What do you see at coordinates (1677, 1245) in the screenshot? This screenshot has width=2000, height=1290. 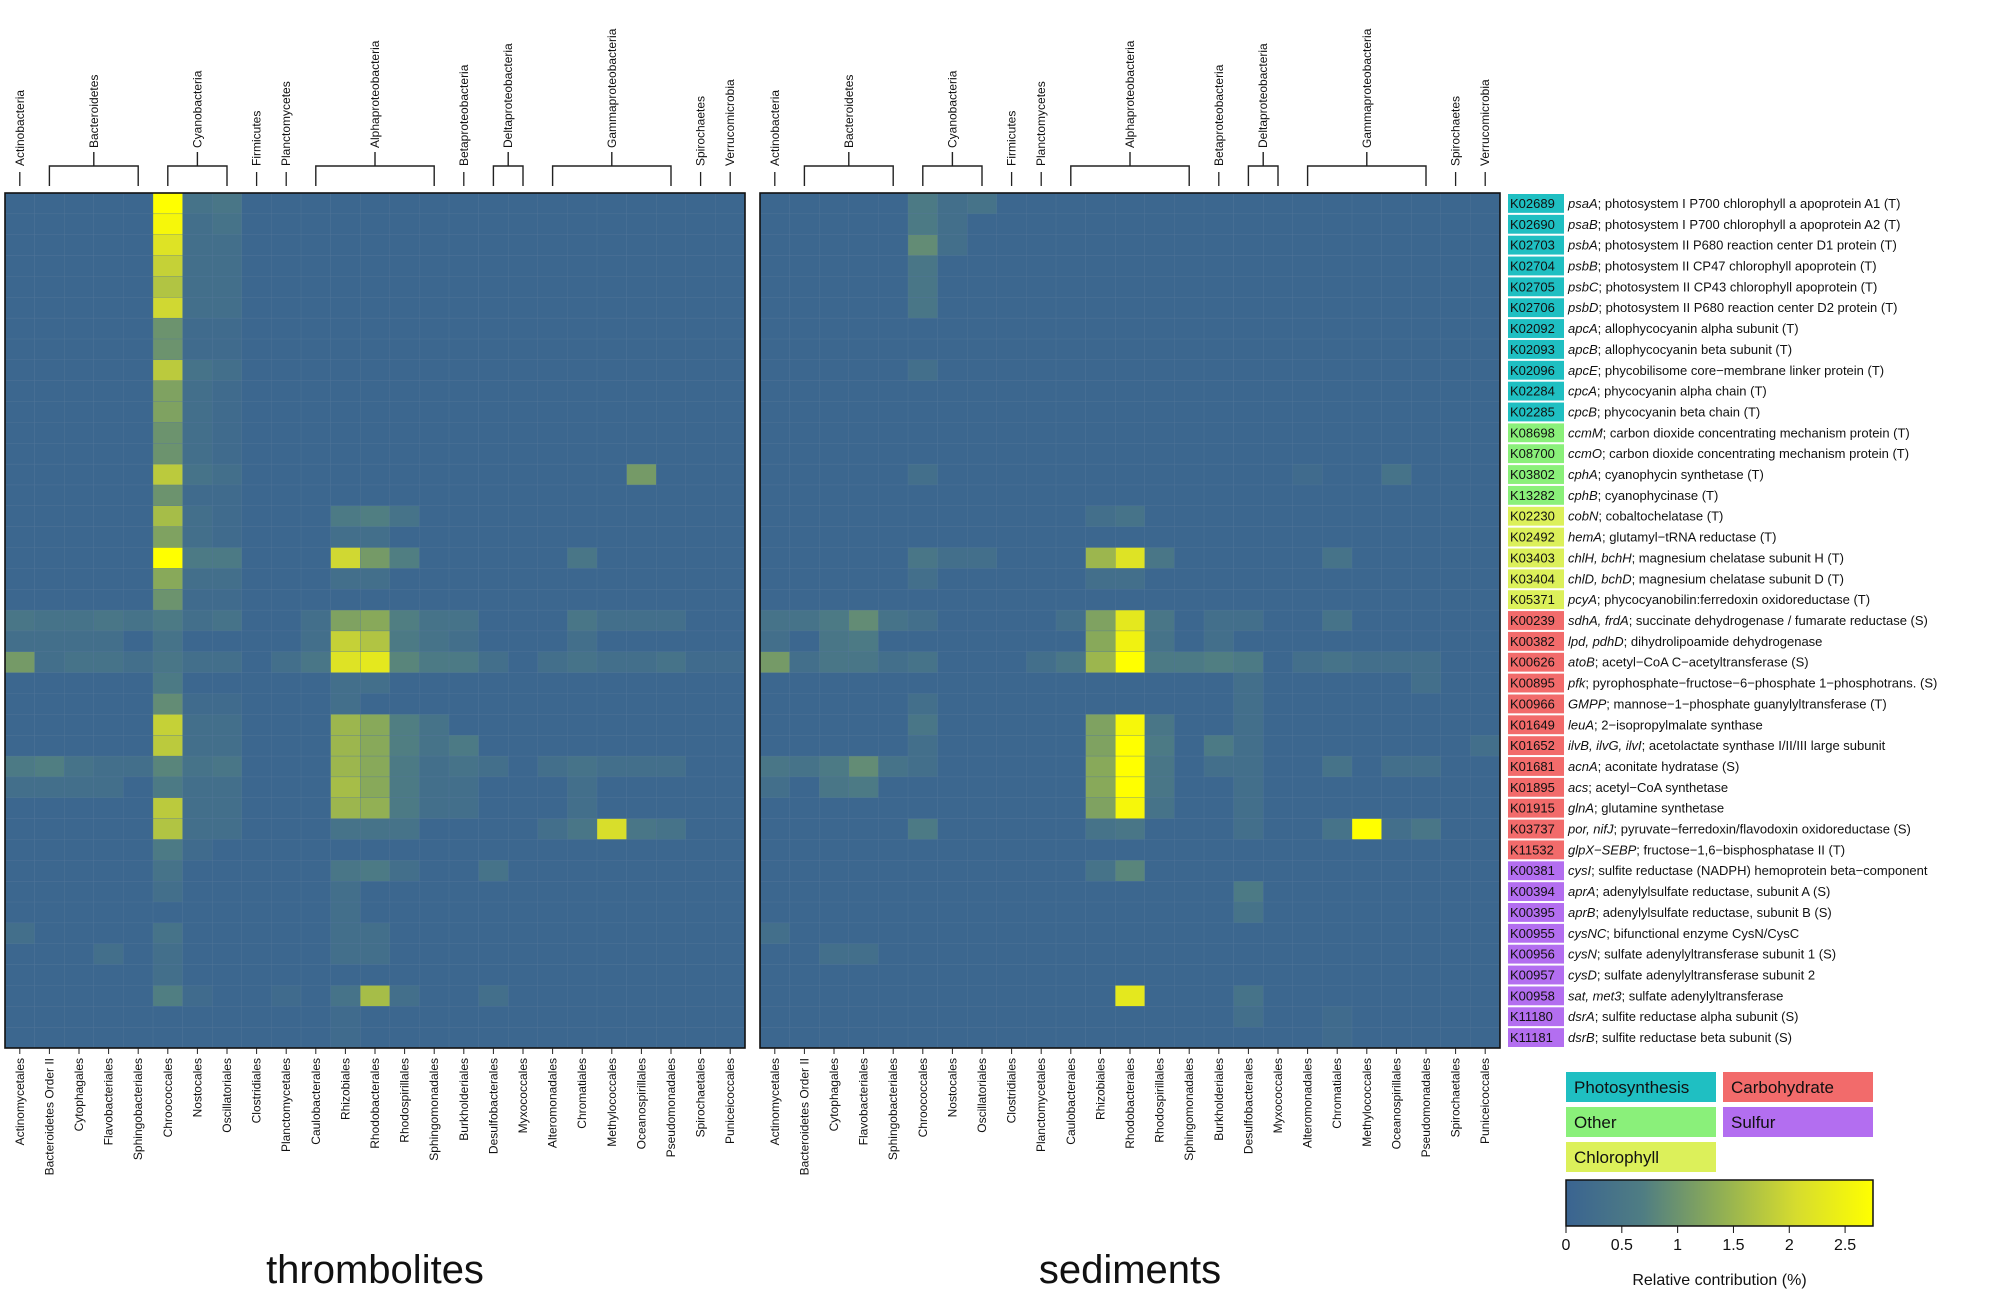 I see `colorbar-tick-label: 1` at bounding box center [1677, 1245].